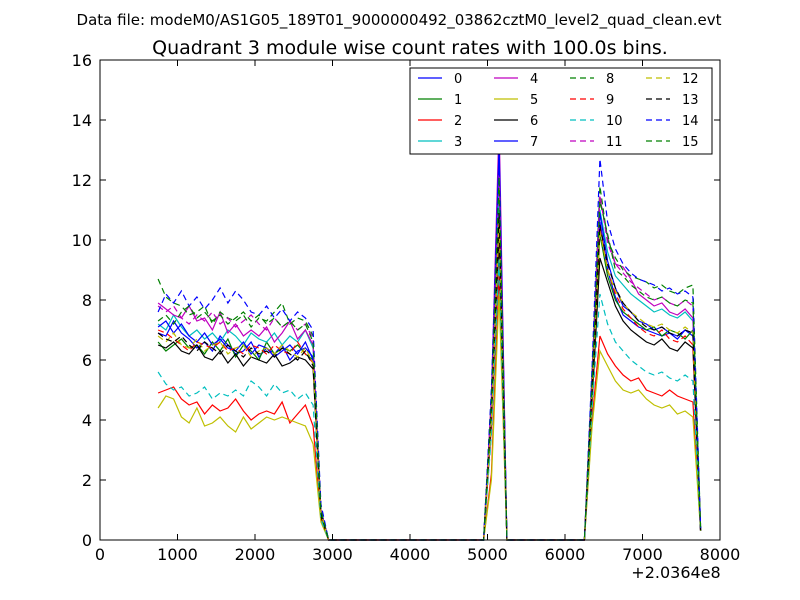 This screenshot has height=600, width=800. What do you see at coordinates (82, 240) in the screenshot?
I see `y-tick-label: 10` at bounding box center [82, 240].